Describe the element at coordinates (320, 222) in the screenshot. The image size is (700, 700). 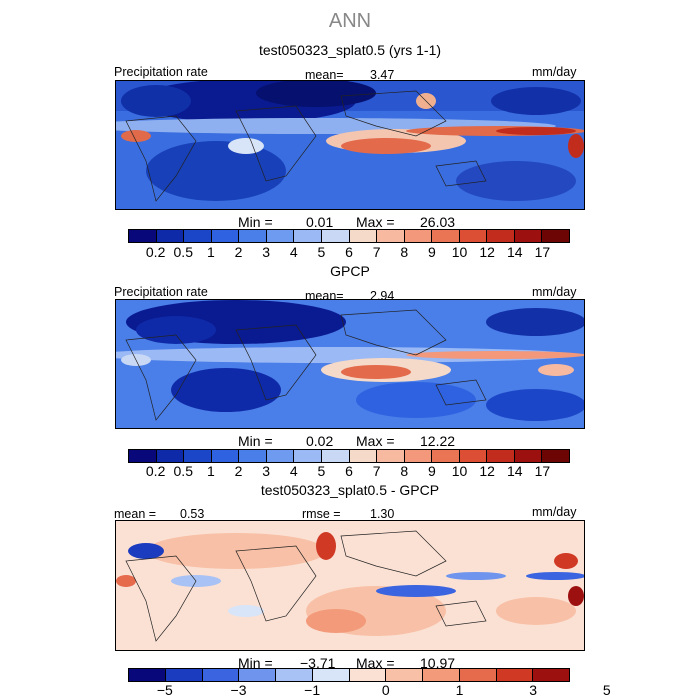
I see `panel-1-min-value: 0.01` at that location.